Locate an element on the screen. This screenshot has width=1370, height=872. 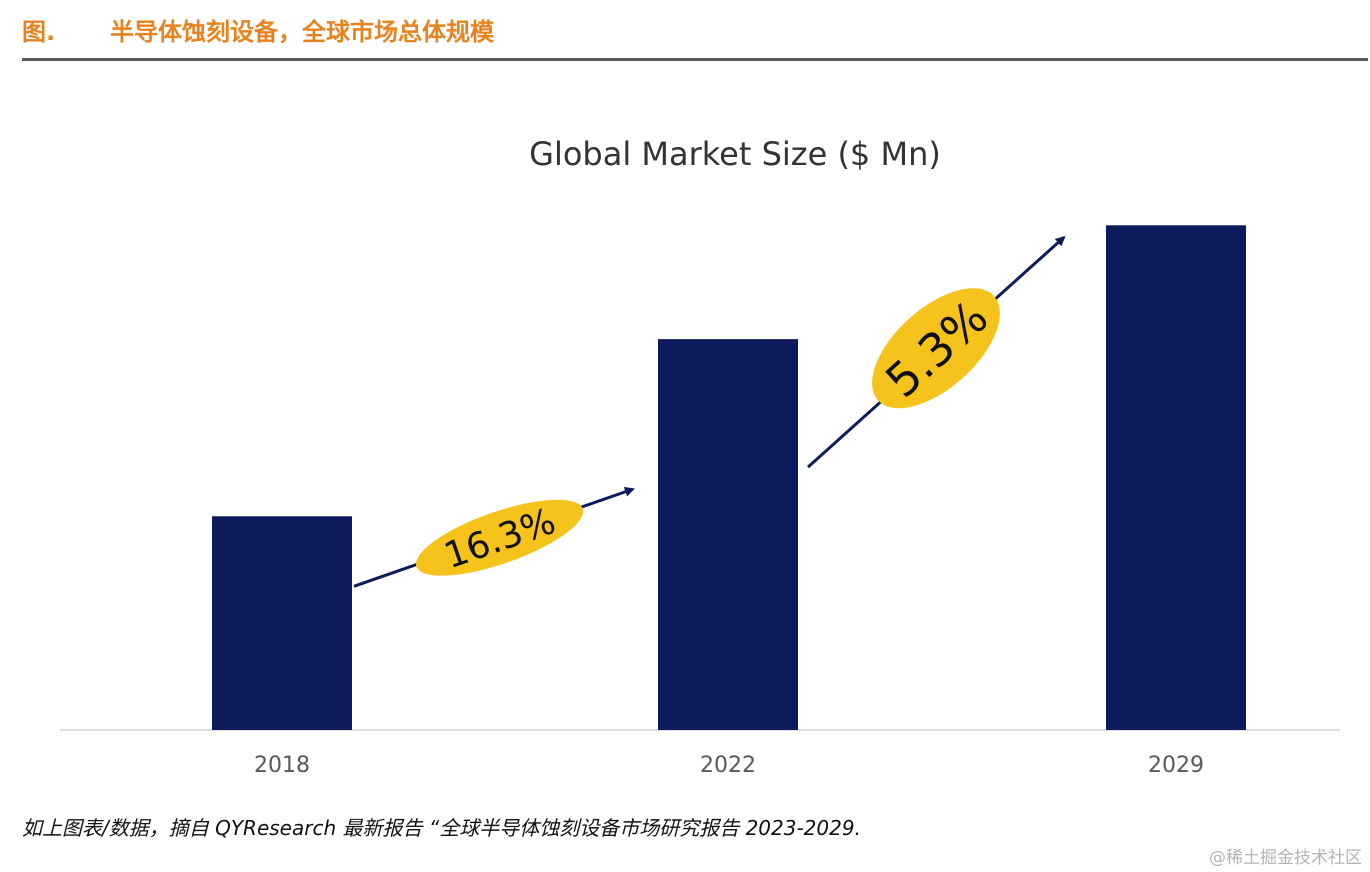
bar-2029 is located at coordinates (1176, 478).